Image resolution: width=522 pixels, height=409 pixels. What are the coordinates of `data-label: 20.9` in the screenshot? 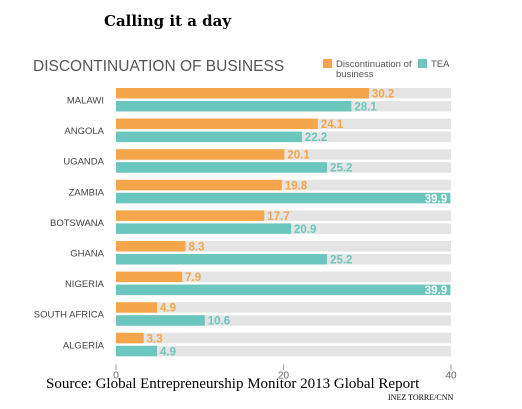 It's located at (305, 230).